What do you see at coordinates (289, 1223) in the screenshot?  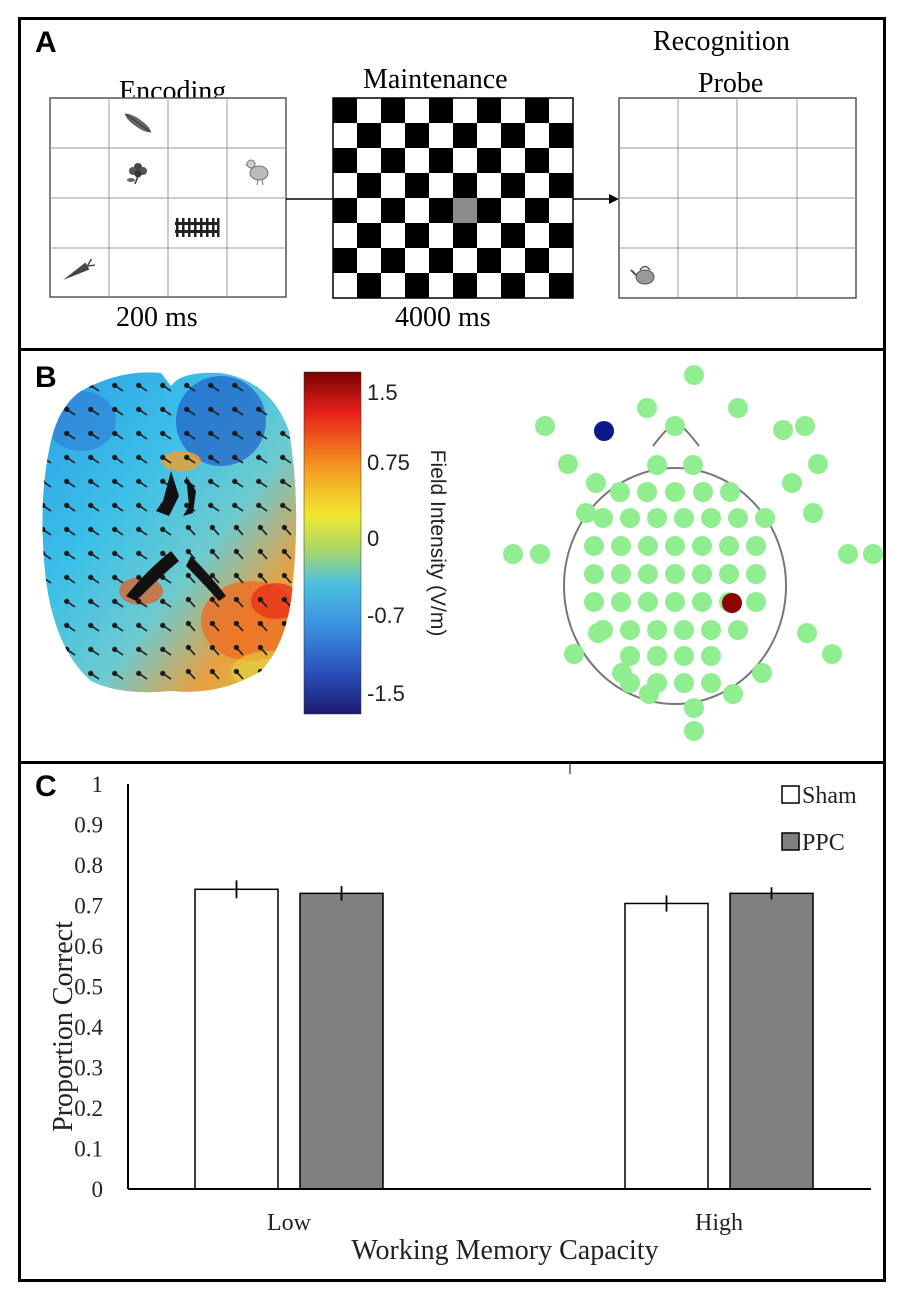 I see `x-tick-label: Low` at bounding box center [289, 1223].